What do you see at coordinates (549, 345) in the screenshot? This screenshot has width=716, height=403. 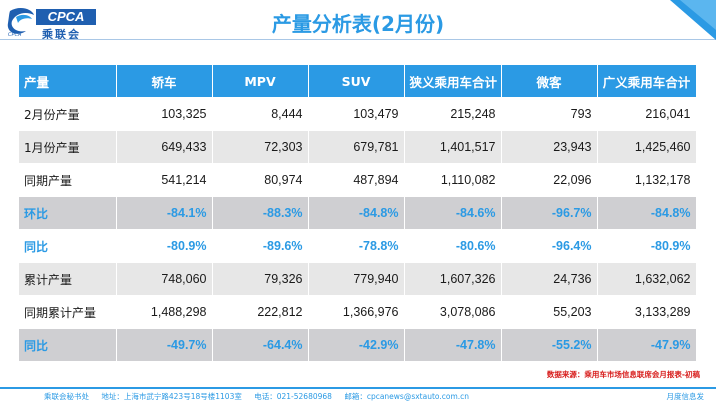 I see `table-cell: -55.2%` at bounding box center [549, 345].